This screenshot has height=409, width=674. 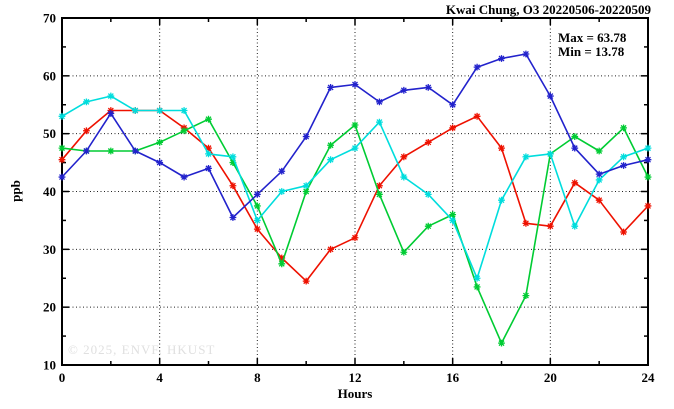 What do you see at coordinates (159, 377) in the screenshot?
I see `x-tick-label: 4` at bounding box center [159, 377].